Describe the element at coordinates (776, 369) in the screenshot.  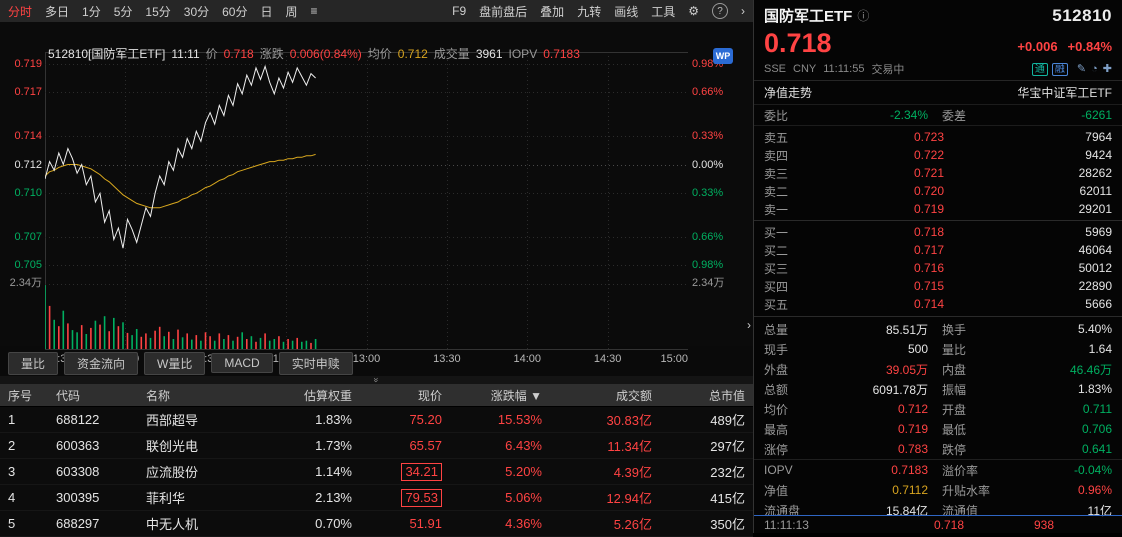
I see `stat-label: 外盘` at that location.